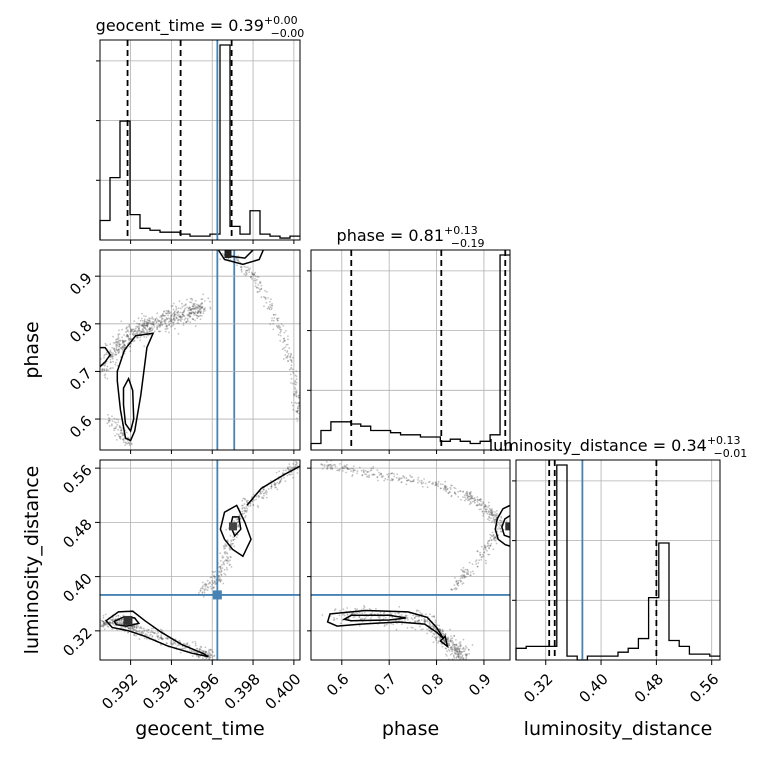 The height and width of the screenshot is (760, 760). What do you see at coordinates (240, 258) in the screenshot?
I see `contour-top-edge` at bounding box center [240, 258].